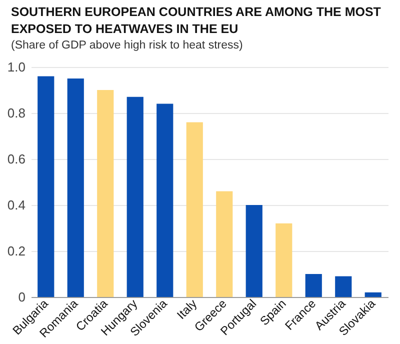 This screenshot has height=344, width=400. Describe the element at coordinates (22, 297) in the screenshot. I see `y-tick-label: 0` at that location.